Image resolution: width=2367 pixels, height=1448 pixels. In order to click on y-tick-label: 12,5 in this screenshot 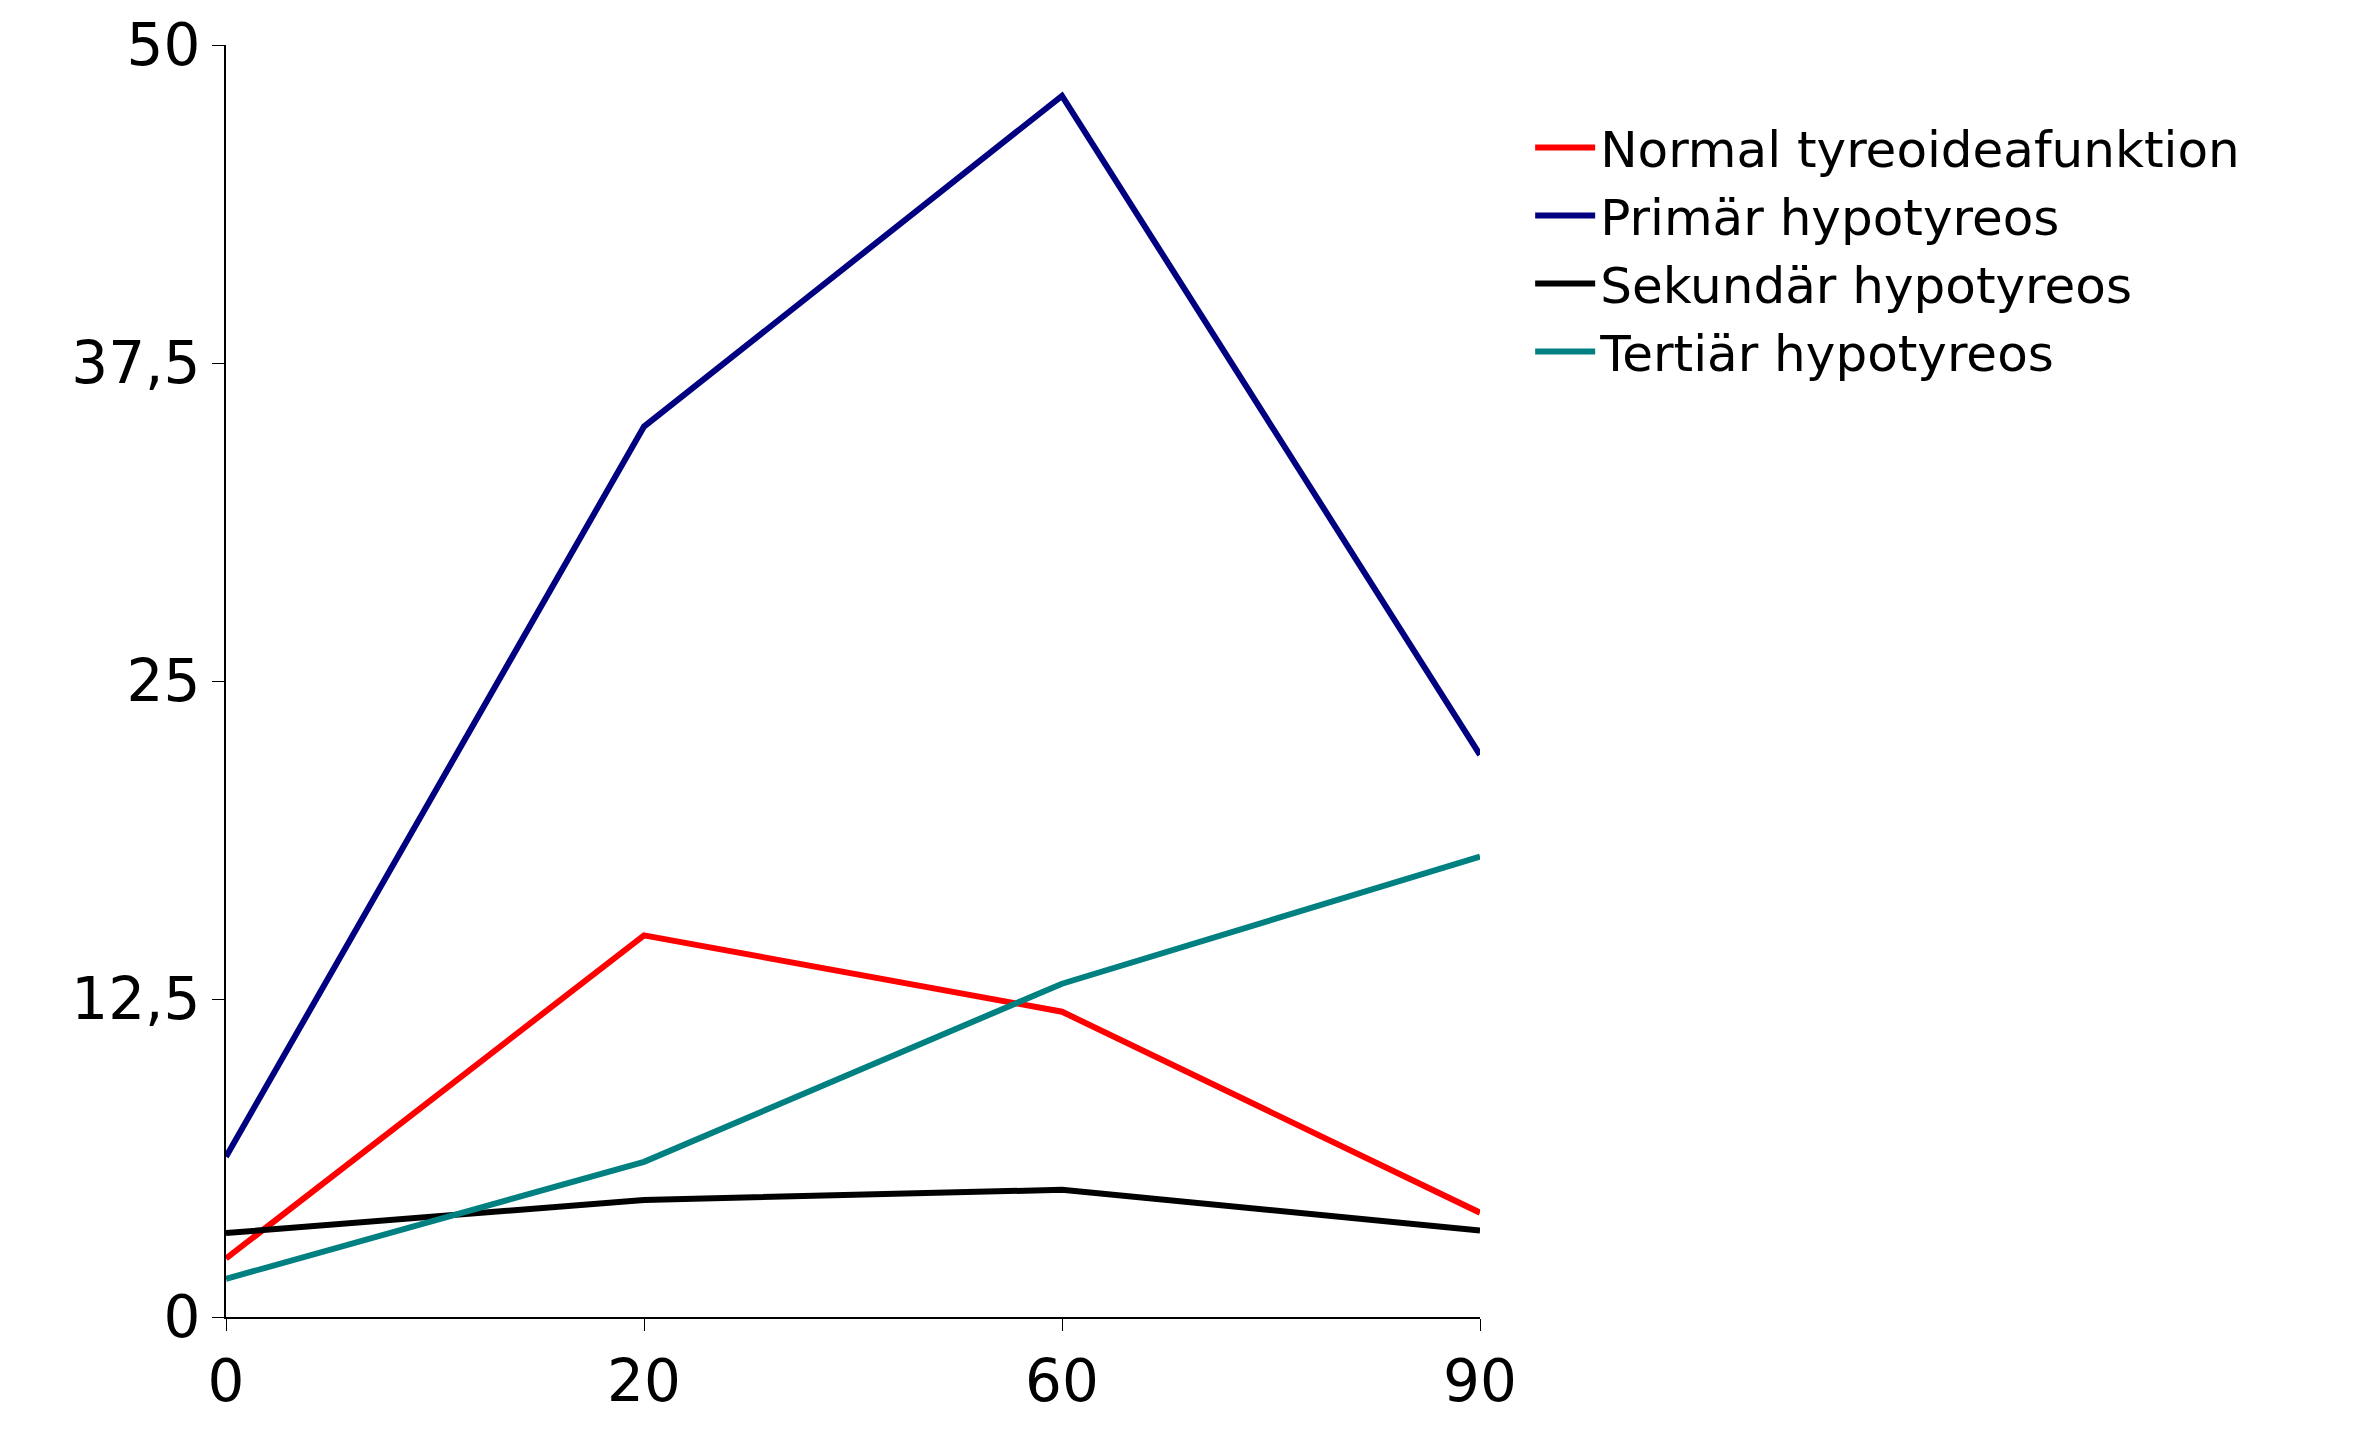, I will do `click(136, 999)`.